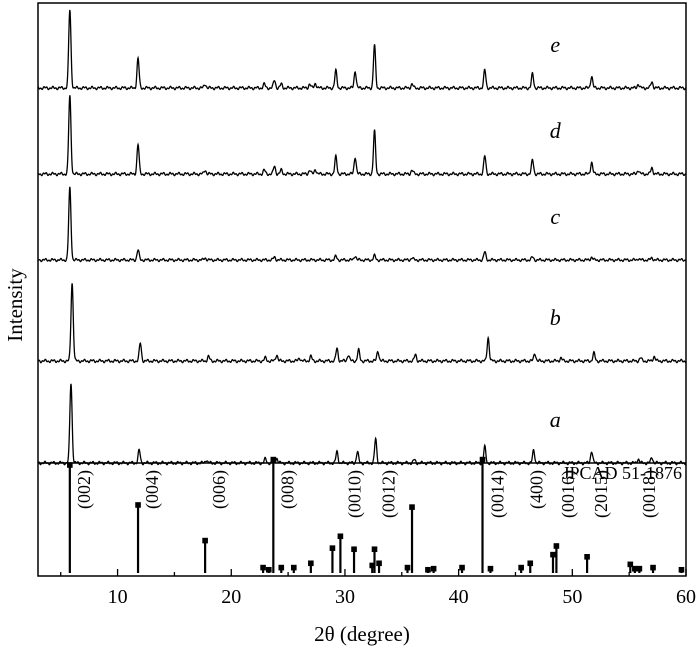  What do you see at coordinates (498, 494) in the screenshot?
I see `hkl-label: (0014)` at bounding box center [498, 494].